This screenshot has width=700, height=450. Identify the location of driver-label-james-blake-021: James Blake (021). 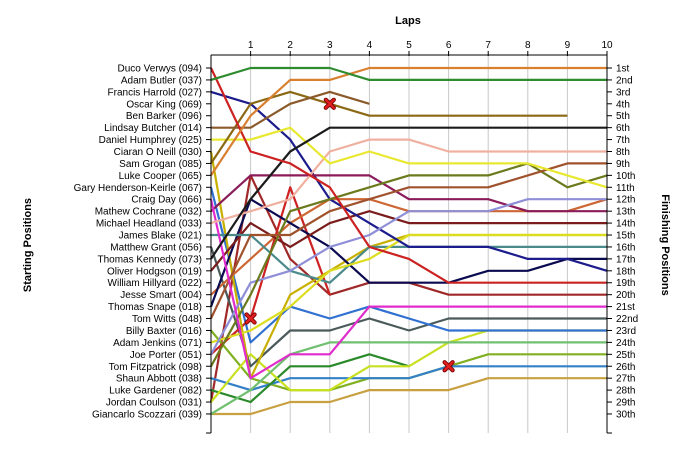
(160, 236).